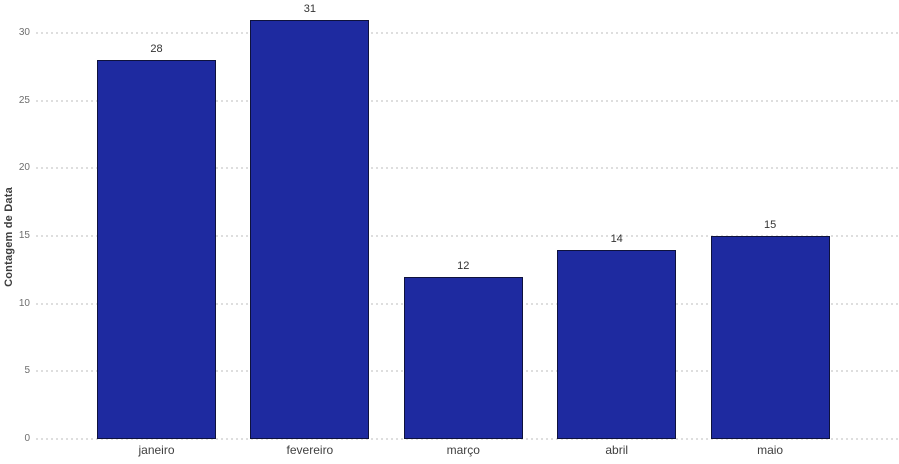 The image size is (899, 464). Describe the element at coordinates (27, 371) in the screenshot. I see `y-tick-label: 5` at that location.